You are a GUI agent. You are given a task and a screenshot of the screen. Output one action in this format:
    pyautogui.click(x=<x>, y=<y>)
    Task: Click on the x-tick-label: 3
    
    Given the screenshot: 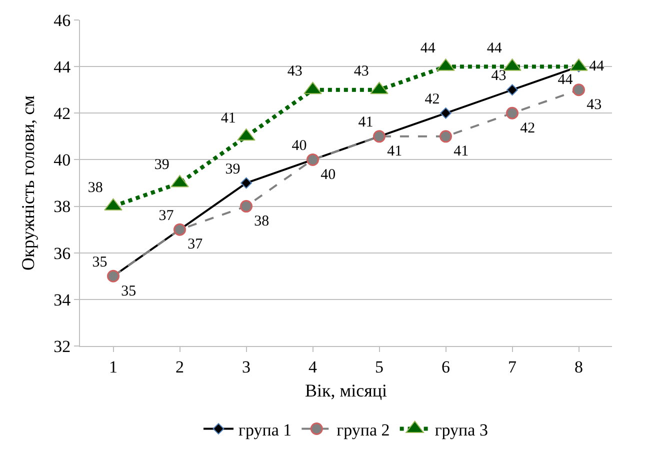 What is the action you would take?
    pyautogui.click(x=246, y=366)
    